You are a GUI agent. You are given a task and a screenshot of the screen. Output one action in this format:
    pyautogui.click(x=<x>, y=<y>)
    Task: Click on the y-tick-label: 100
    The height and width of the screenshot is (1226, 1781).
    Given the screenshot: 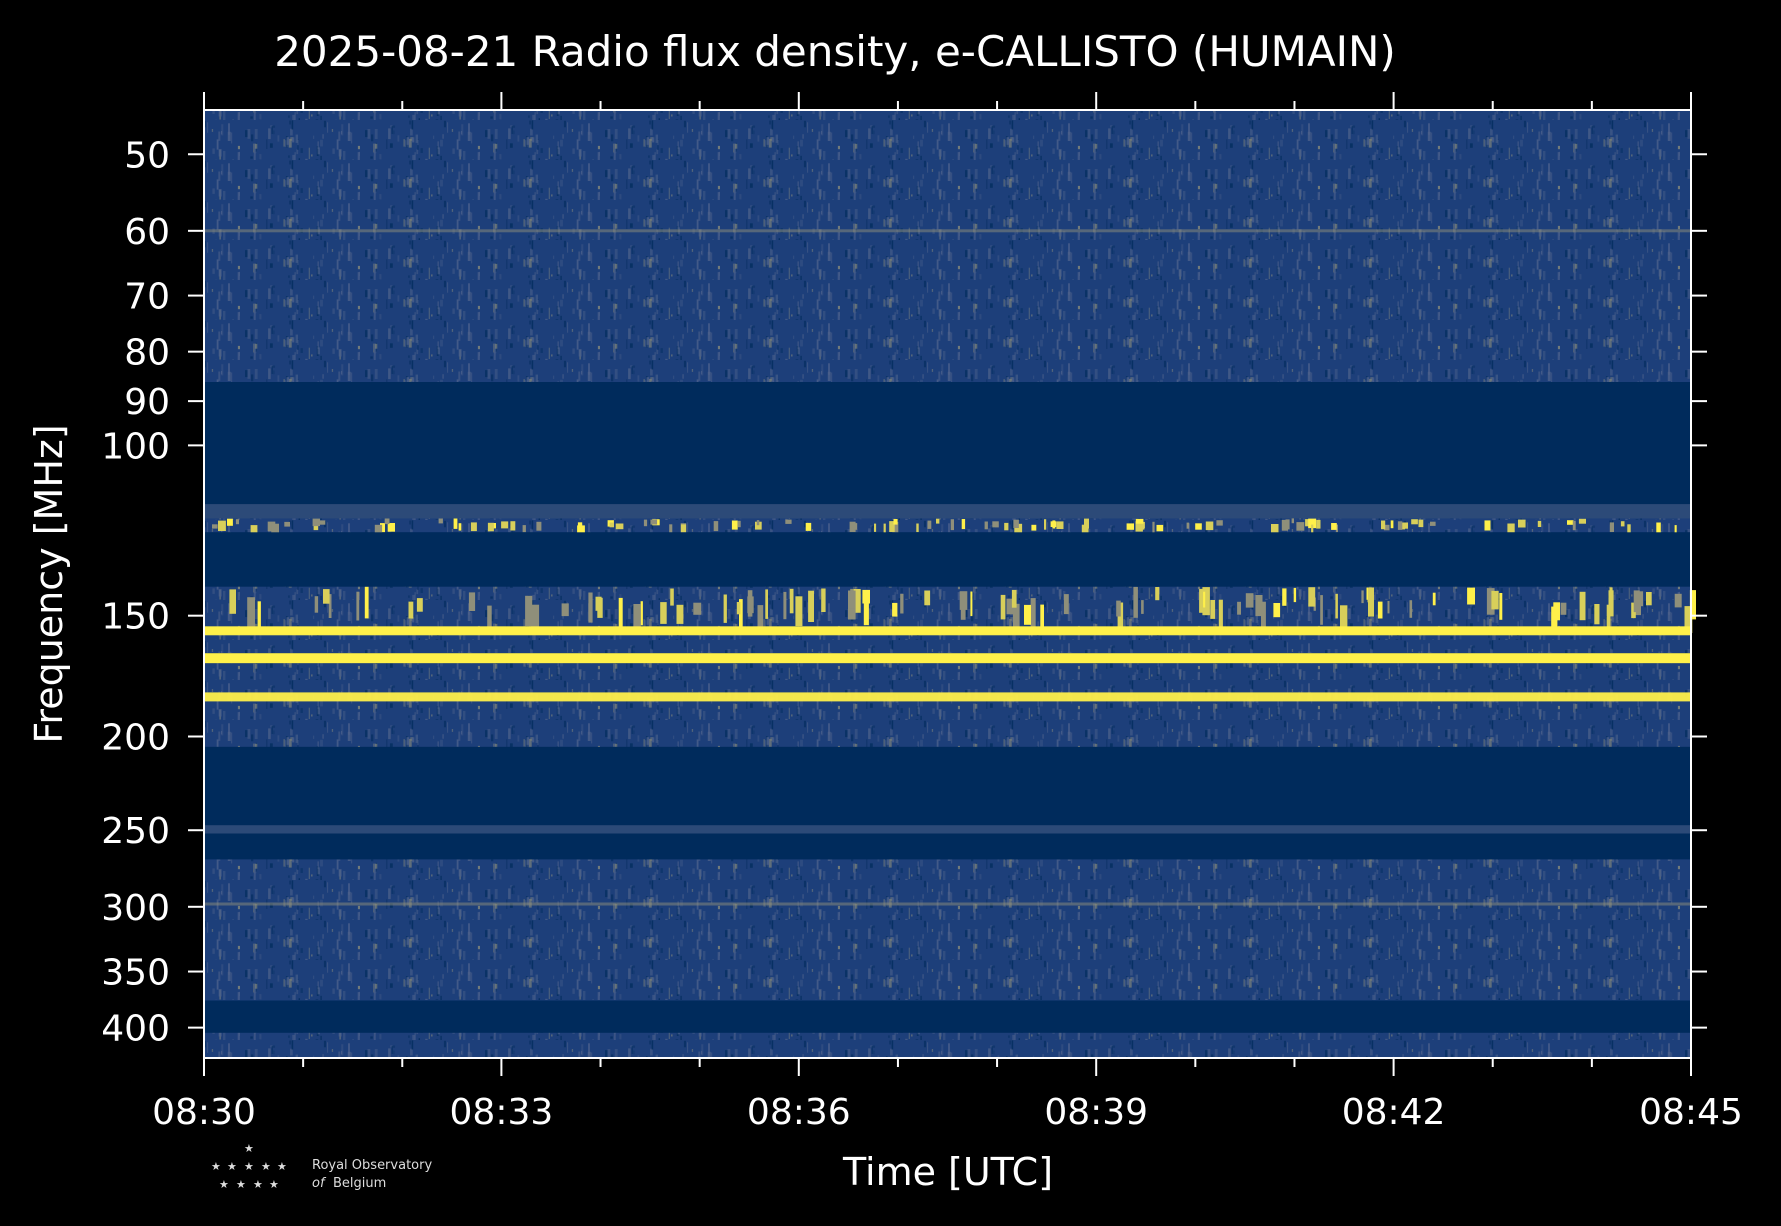 What is the action you would take?
    pyautogui.click(x=135, y=446)
    